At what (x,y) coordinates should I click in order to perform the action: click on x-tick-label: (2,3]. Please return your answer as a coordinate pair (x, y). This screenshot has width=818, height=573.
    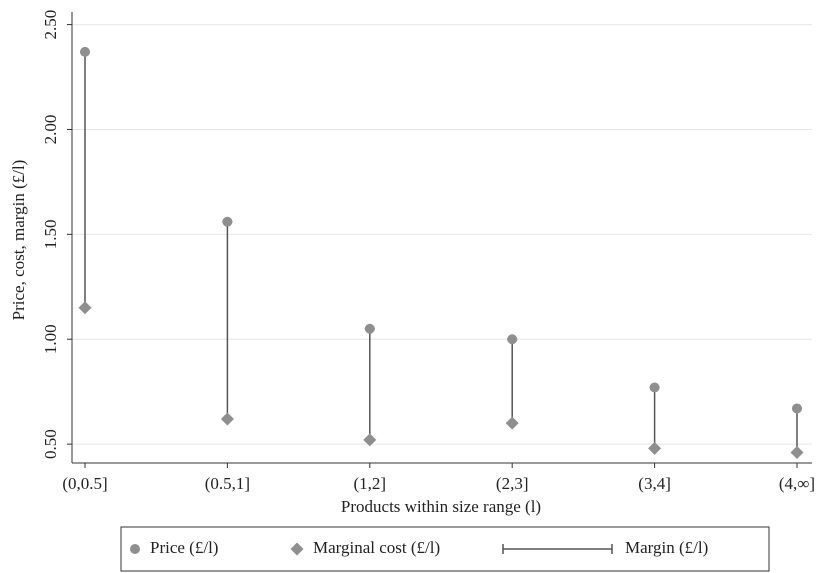
    Looking at the image, I should click on (512, 483).